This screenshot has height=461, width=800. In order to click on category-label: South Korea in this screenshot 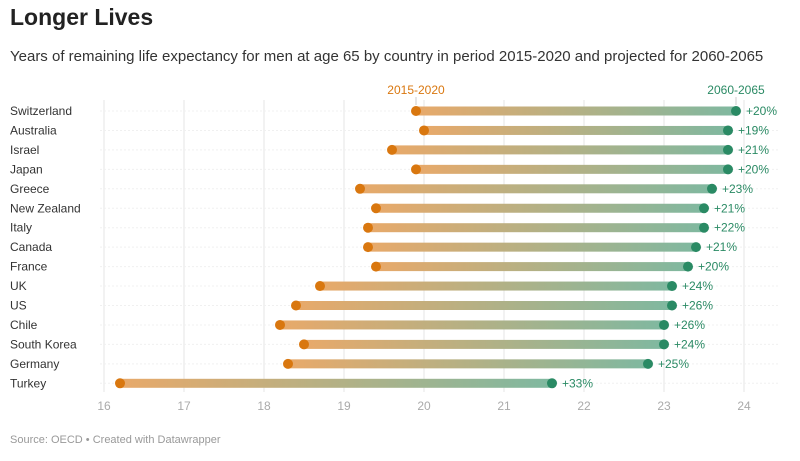, I will do `click(43, 344)`.